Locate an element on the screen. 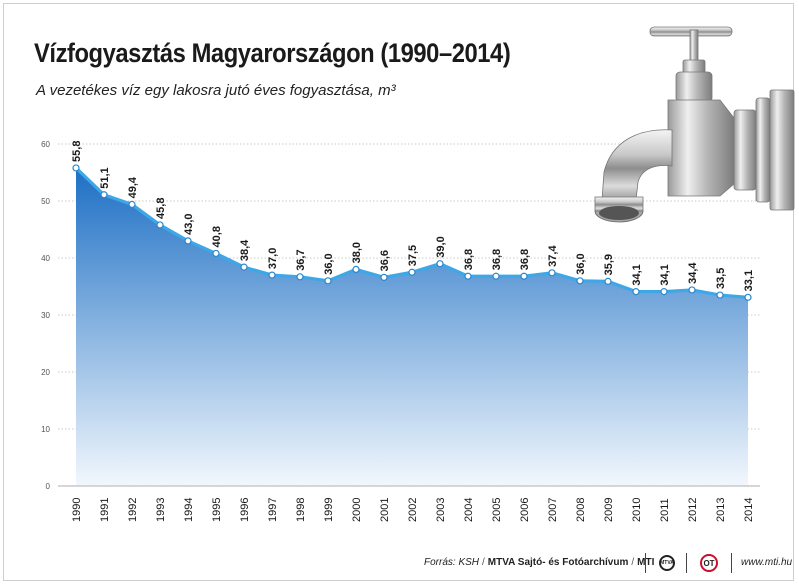 Image resolution: width=799 pixels, height=586 pixels. x-tick-label: 2005 is located at coordinates (497, 510).